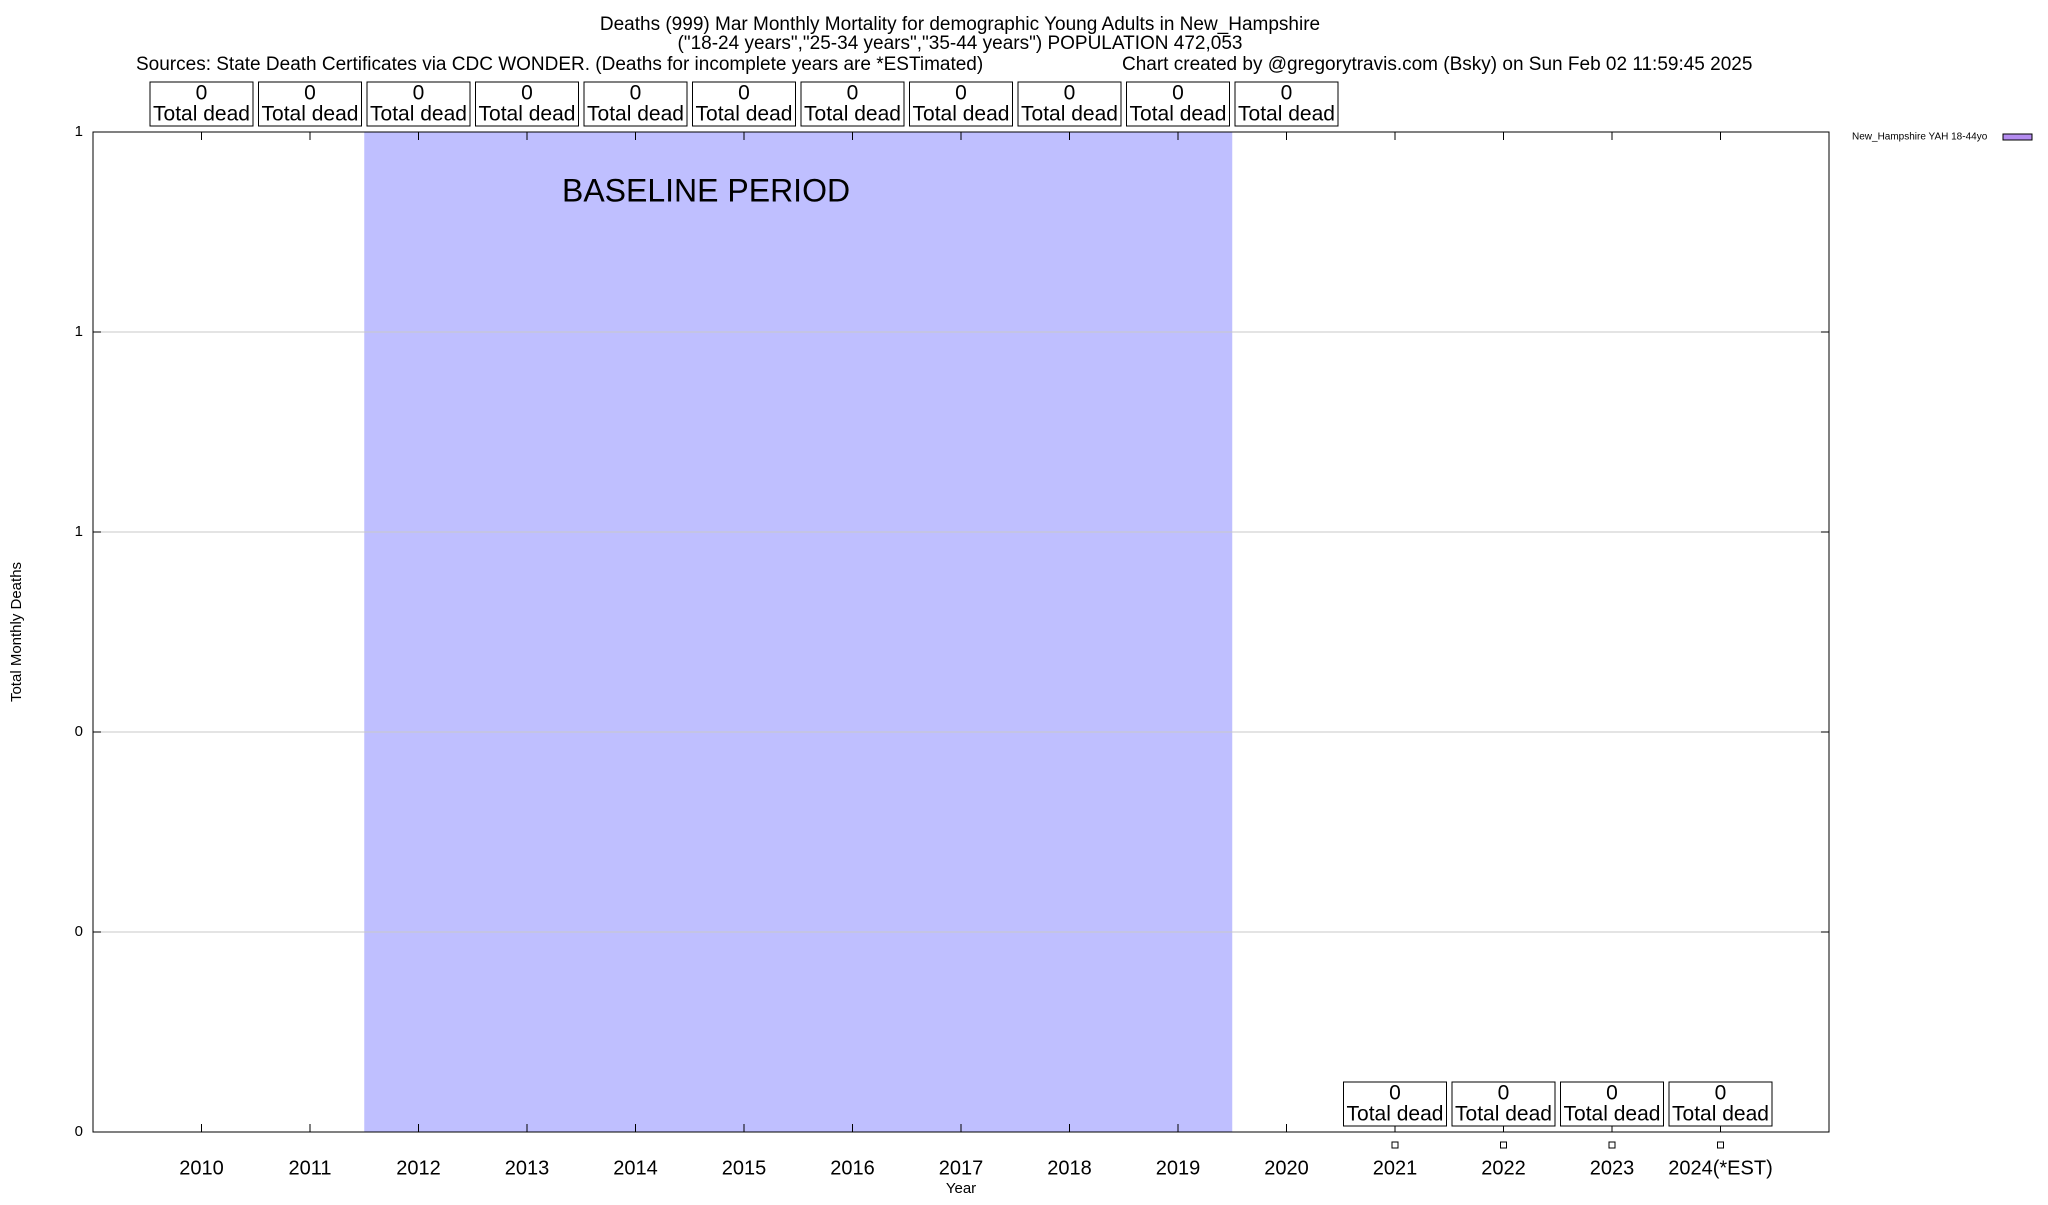 This screenshot has width=2048, height=1205. Describe the element at coordinates (744, 1168) in the screenshot. I see `x-tick-label: 2015` at that location.